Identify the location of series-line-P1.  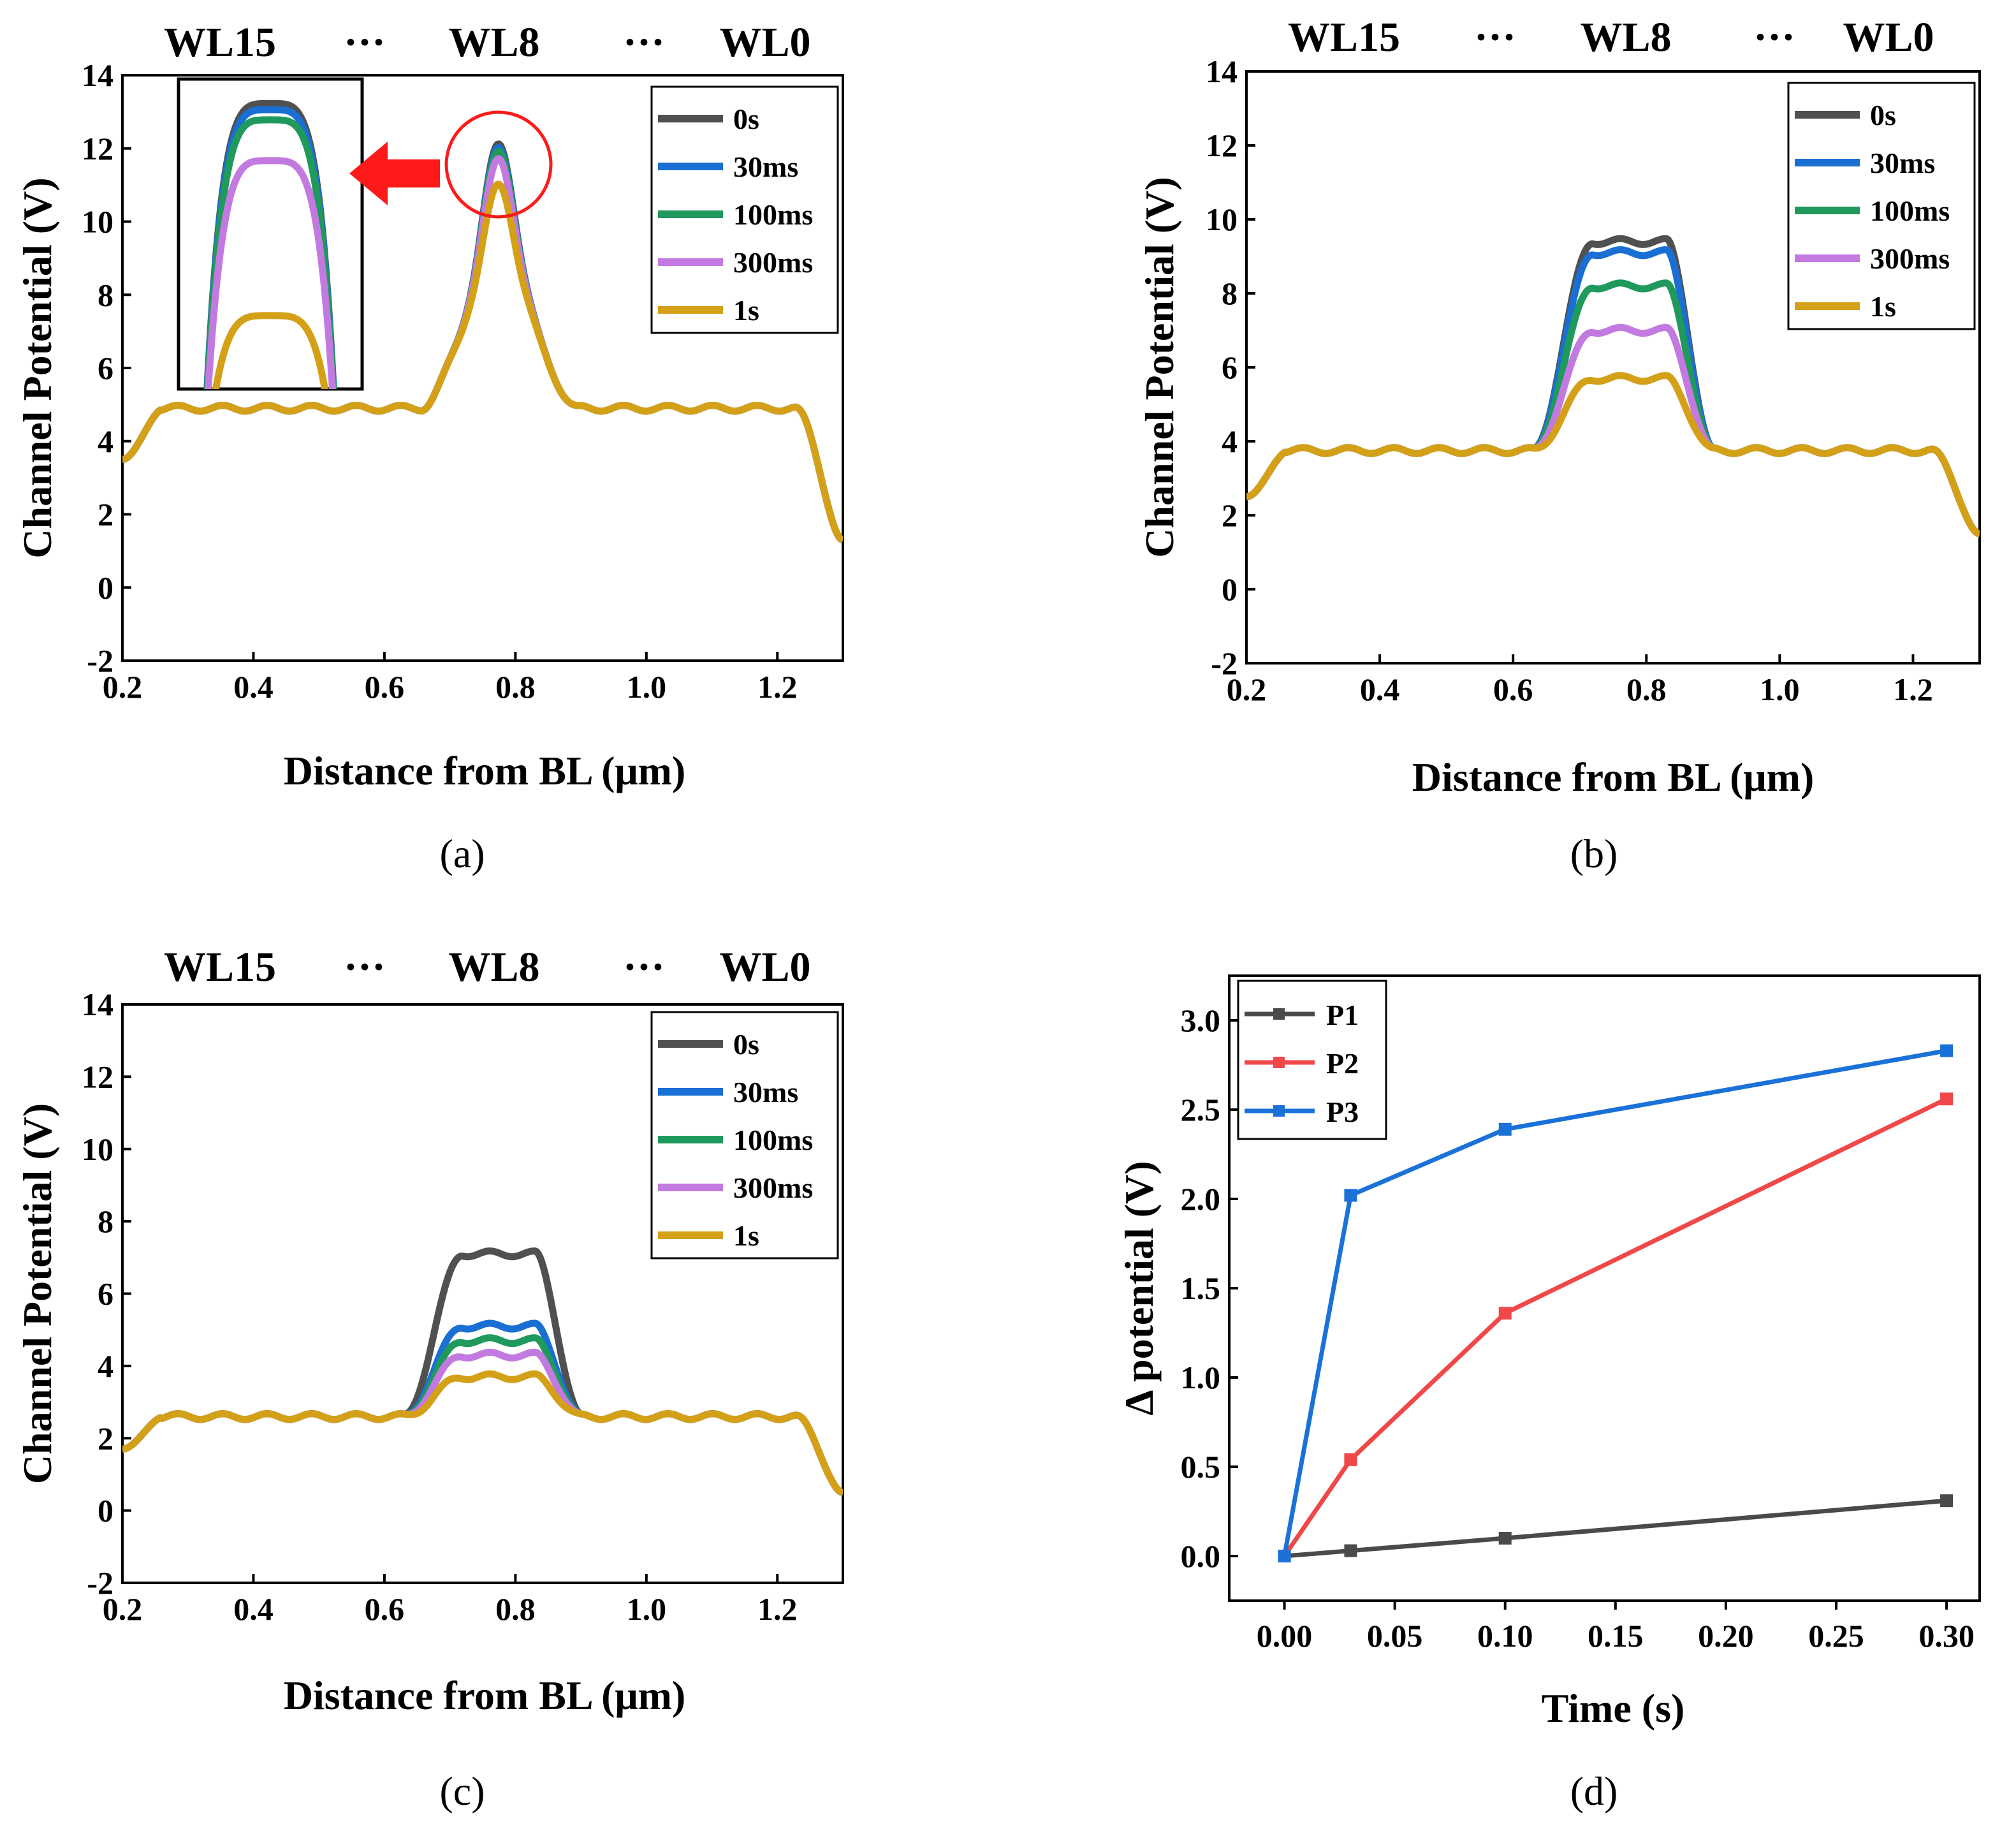
(1615, 1528).